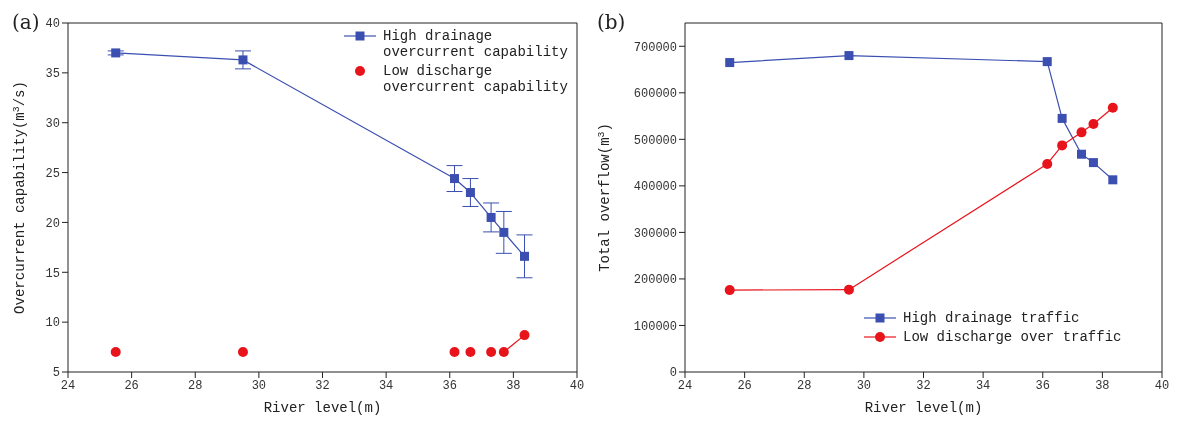 This screenshot has width=1199, height=432. What do you see at coordinates (655, 280) in the screenshot?
I see `y-tick-label: 200000` at bounding box center [655, 280].